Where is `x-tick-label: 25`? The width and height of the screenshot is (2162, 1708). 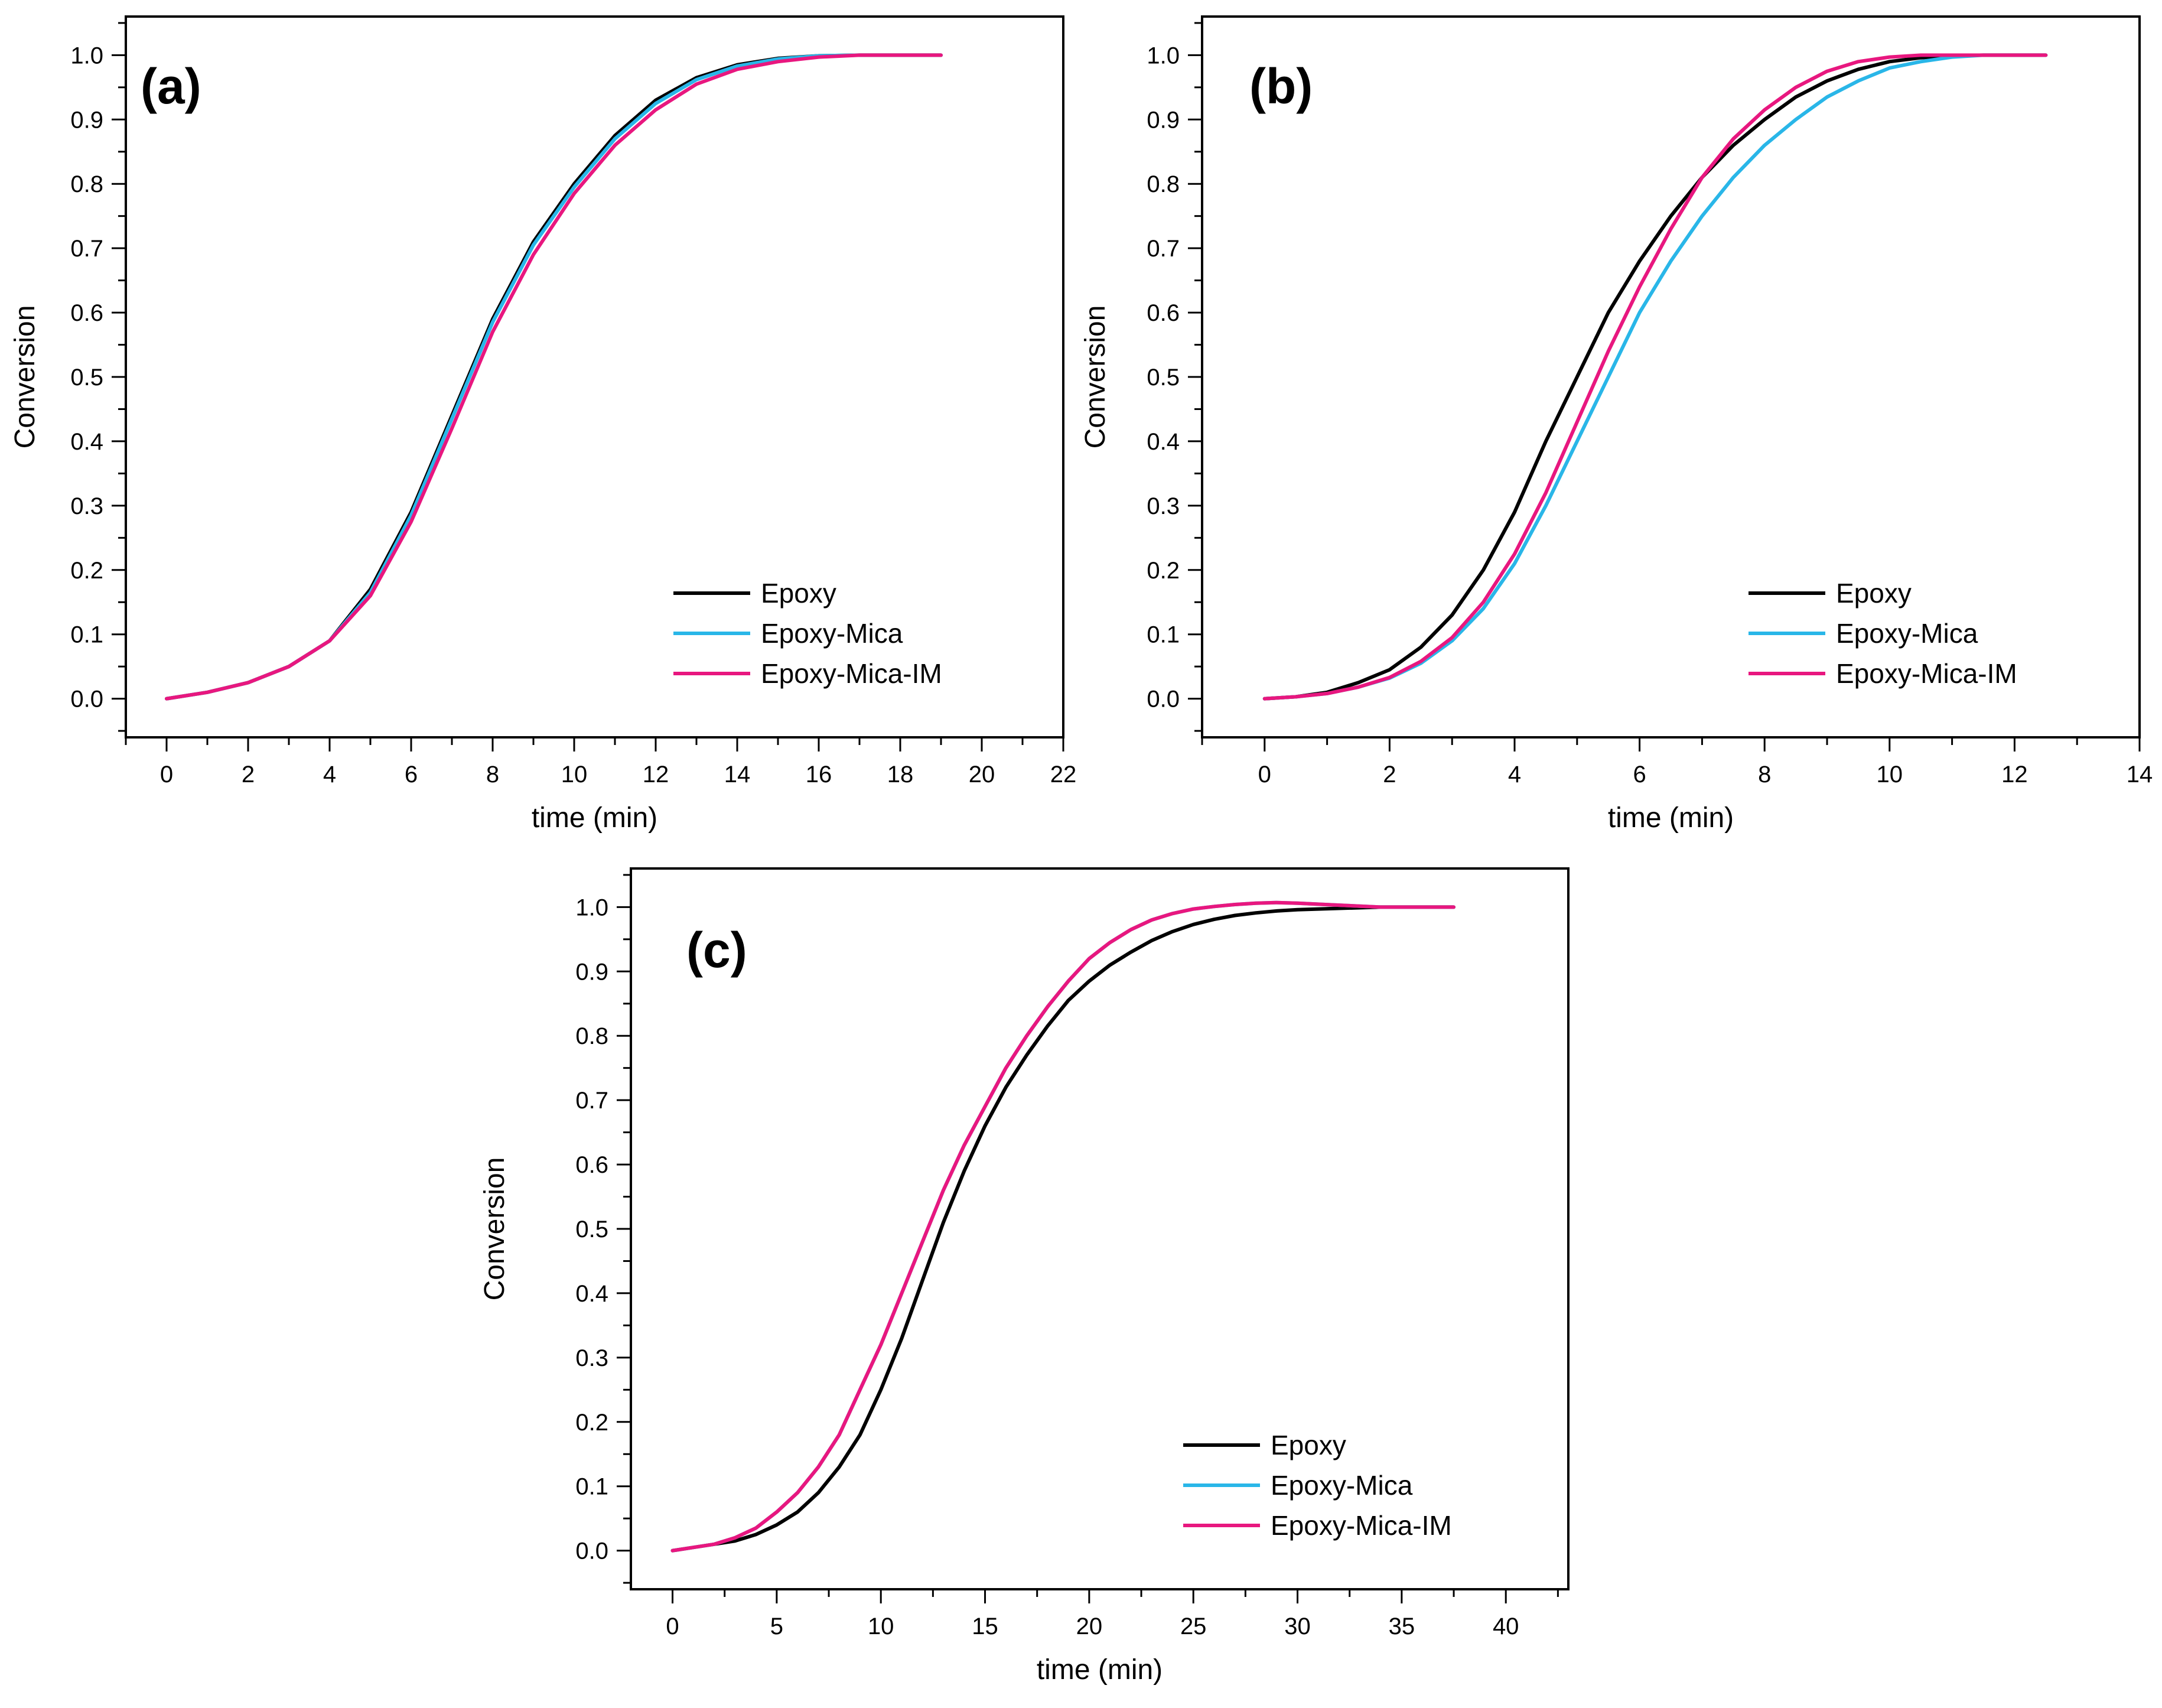
x-tick-label: 25 is located at coordinates (1193, 1626).